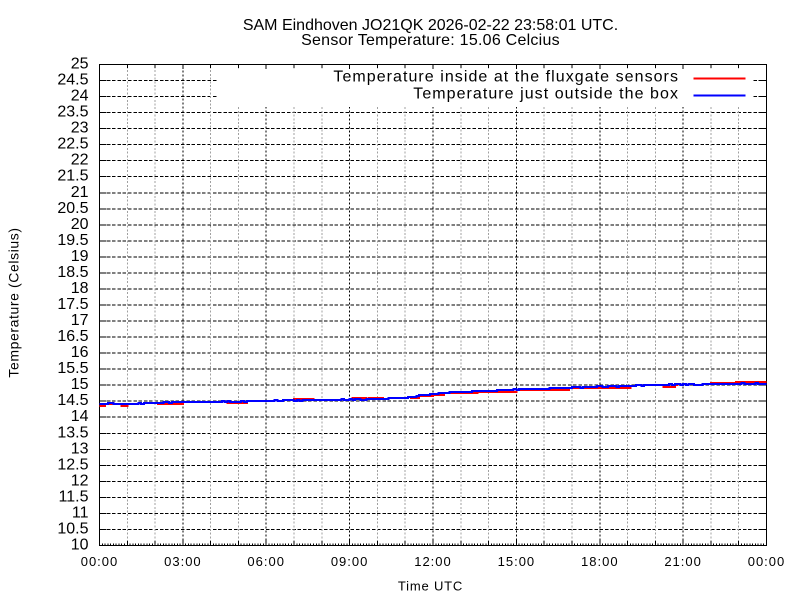 The width and height of the screenshot is (800, 600). I want to click on svg-text: 23, so click(80, 128).